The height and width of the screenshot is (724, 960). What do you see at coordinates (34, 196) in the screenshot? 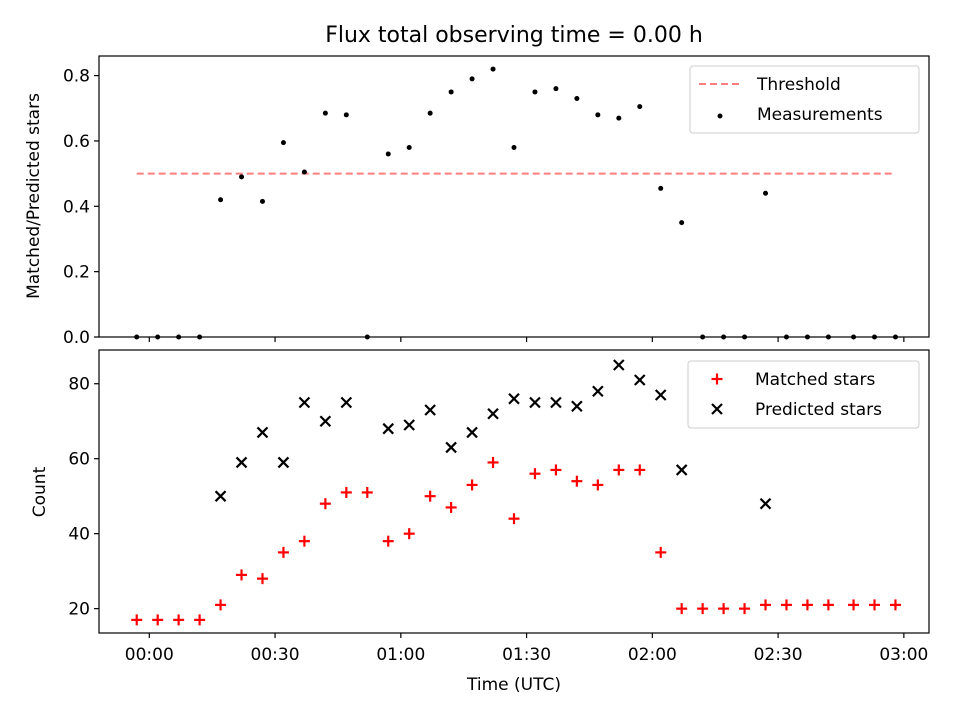
I see `top-y-axis-label: Matched/Predicted stars` at bounding box center [34, 196].